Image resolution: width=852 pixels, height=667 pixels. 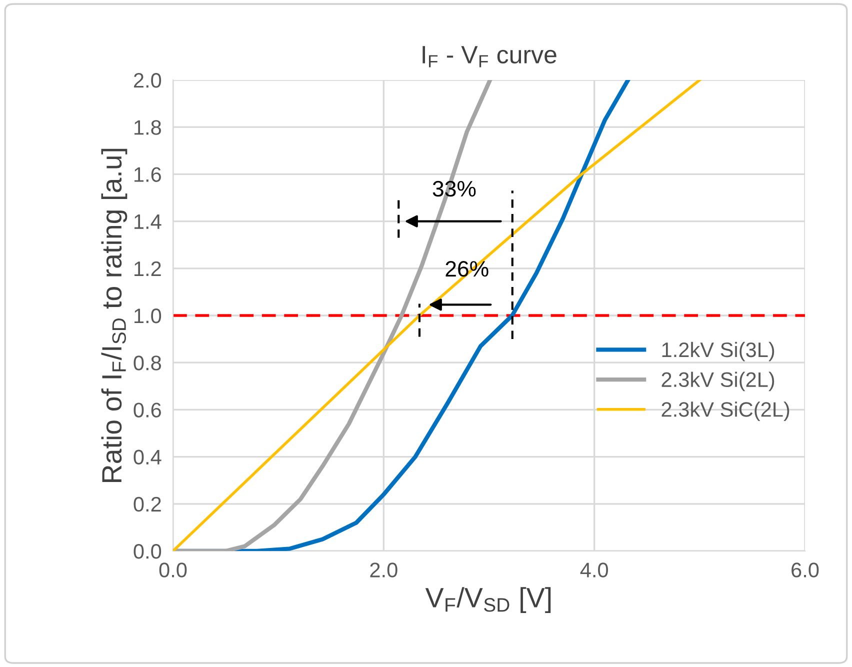 I want to click on x-tick-label: 6.0, so click(x=805, y=570).